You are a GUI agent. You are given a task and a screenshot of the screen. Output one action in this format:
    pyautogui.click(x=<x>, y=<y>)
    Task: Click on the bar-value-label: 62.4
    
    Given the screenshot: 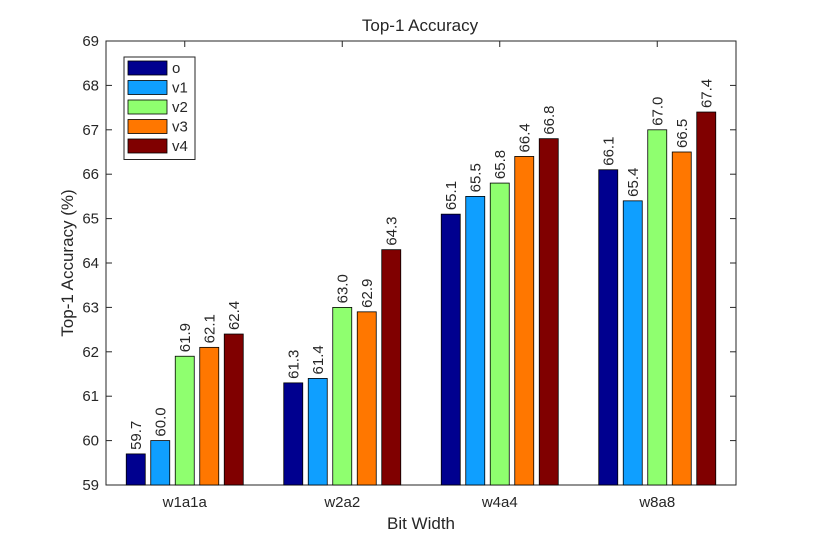 What is the action you would take?
    pyautogui.click(x=234, y=315)
    